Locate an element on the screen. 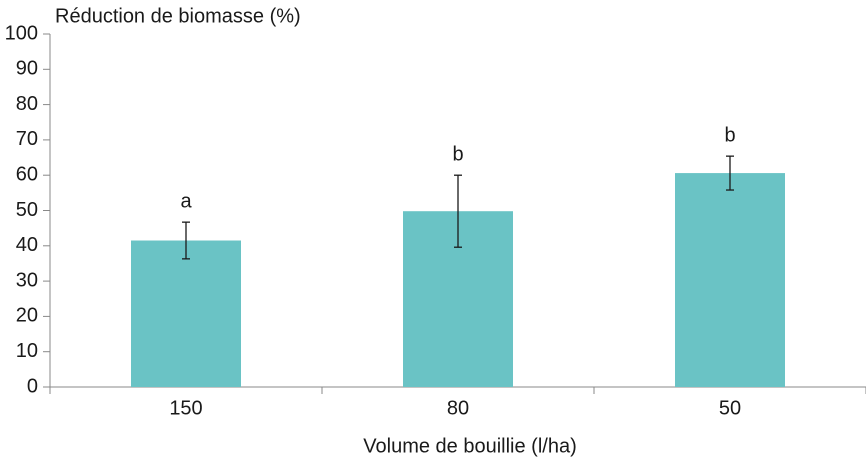 The width and height of the screenshot is (866, 463). chart-title: Réduction de biomasse (%) is located at coordinates (178, 16).